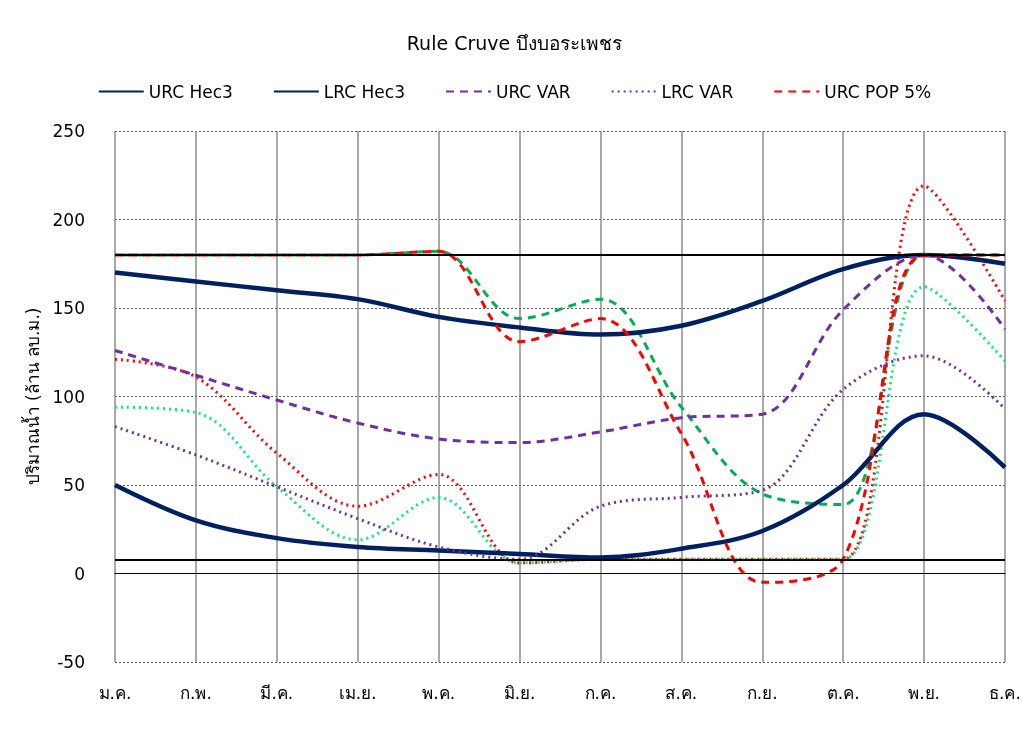  Describe the element at coordinates (878, 91) in the screenshot. I see `legend-label: URC POP 5%` at that location.